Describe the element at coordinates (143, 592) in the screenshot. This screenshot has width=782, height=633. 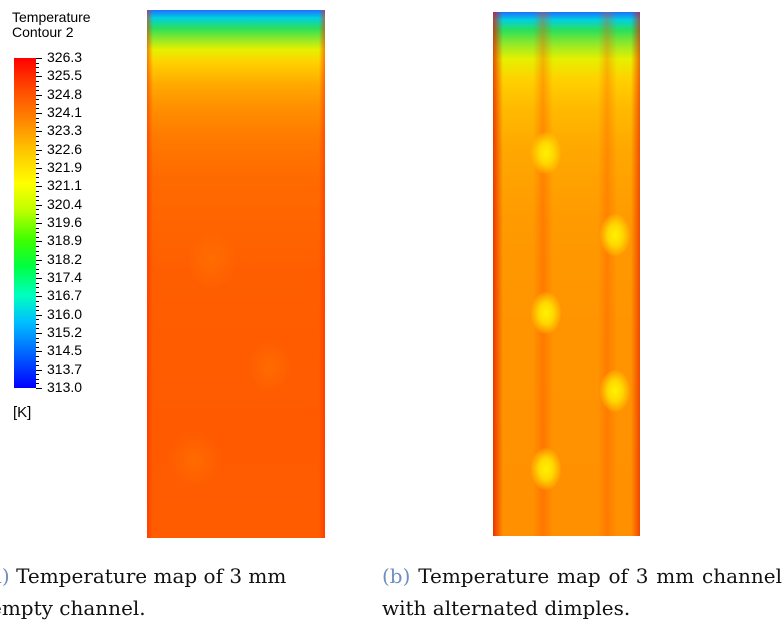
I see `caption-a-text: Temperature map of 3 mm empty channel.` at that location.